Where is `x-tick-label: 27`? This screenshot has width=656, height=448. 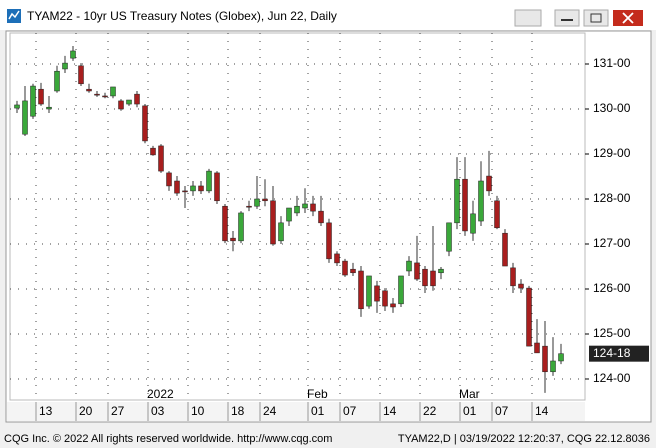
x-tick-label: 27 is located at coordinates (118, 411).